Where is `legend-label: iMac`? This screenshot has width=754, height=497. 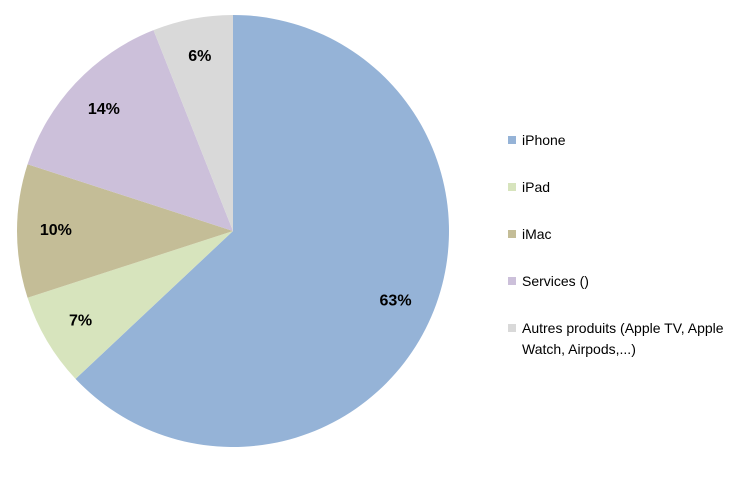
legend-label: iMac is located at coordinates (537, 234).